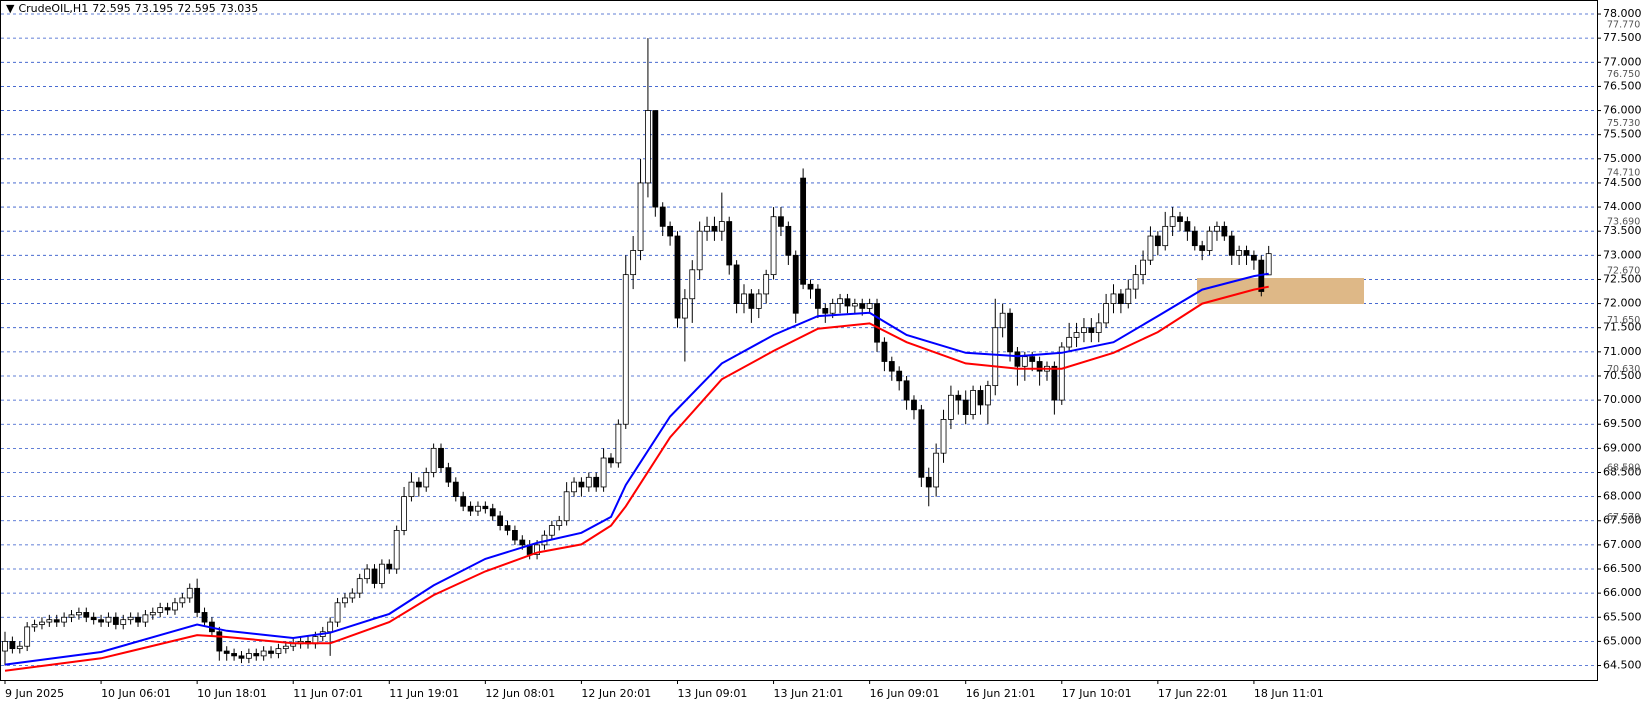 This screenshot has width=1651, height=705. Describe the element at coordinates (1622, 592) in the screenshot. I see `y-tick-label: 66.000` at that location.